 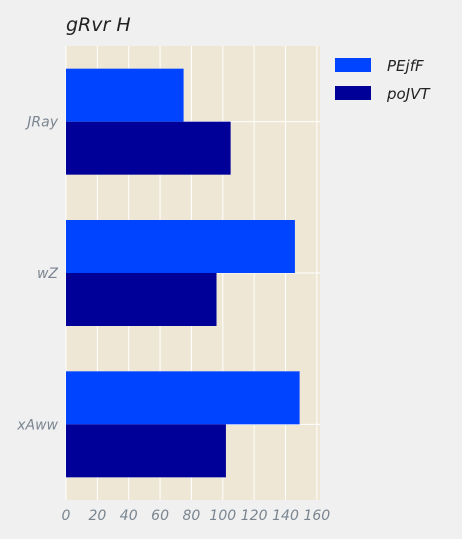 I want to click on x-tick-label: 140, so click(x=285, y=516).